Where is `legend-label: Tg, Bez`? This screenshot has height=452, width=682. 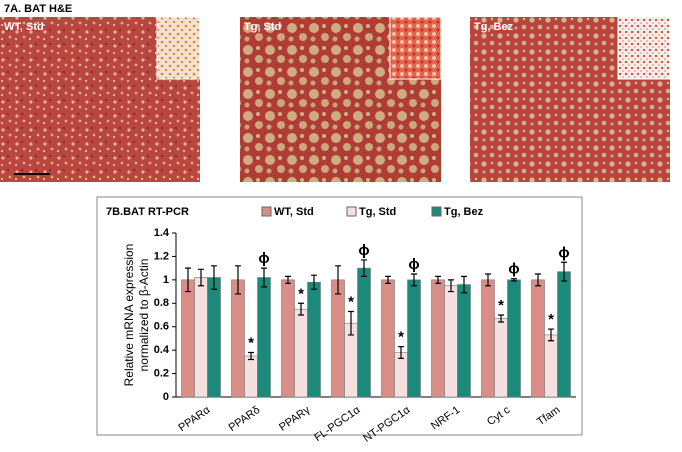 legend-label: Tg, Bez is located at coordinates (464, 212).